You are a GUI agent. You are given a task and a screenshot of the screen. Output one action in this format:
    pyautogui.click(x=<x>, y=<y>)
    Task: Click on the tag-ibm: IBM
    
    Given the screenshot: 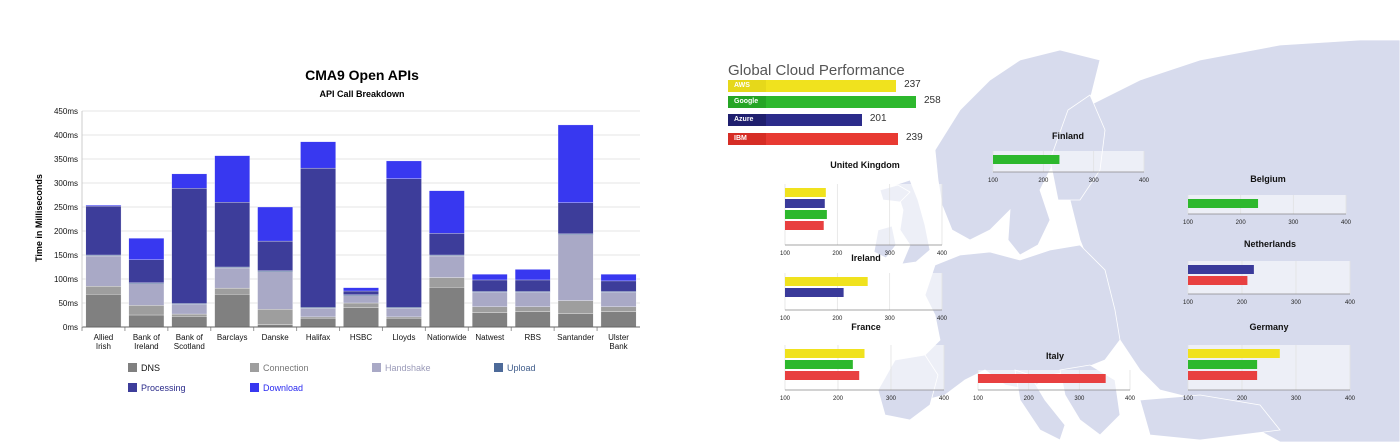 What is the action you would take?
    pyautogui.click(x=747, y=139)
    